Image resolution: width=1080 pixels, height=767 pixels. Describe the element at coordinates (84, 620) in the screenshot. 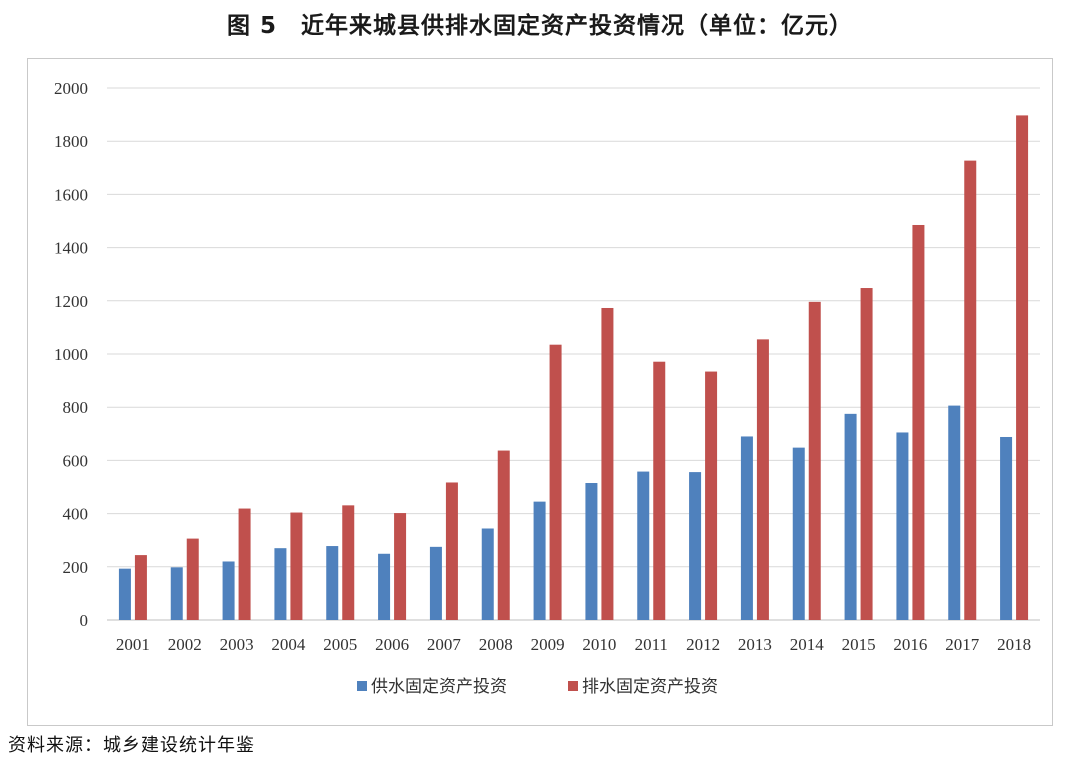

I see `y-tick-label: 0` at that location.